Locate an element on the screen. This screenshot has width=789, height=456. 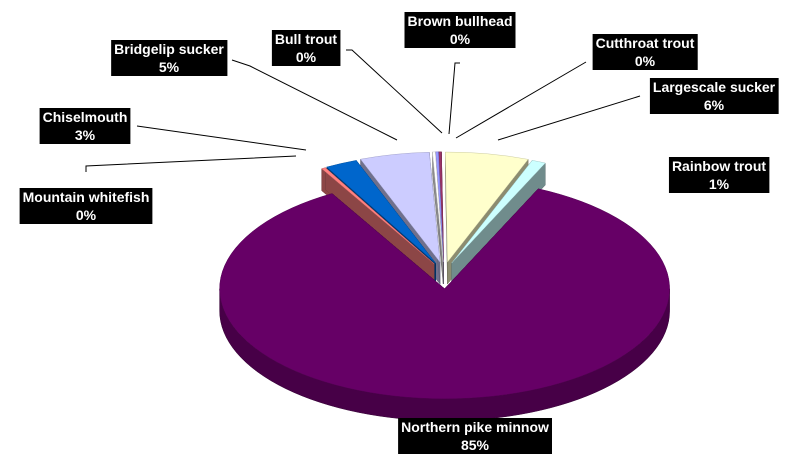
leader-line-bull-trout is located at coordinates (394, 91).